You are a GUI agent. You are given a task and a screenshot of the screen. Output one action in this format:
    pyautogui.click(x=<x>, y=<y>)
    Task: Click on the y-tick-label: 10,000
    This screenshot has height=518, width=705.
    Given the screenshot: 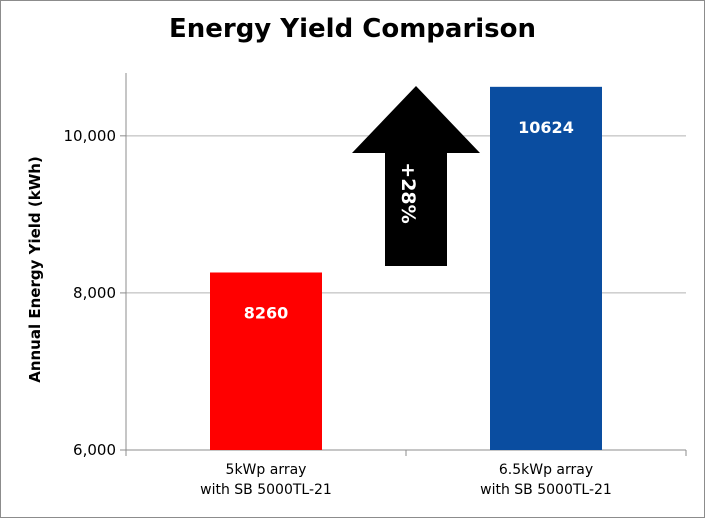 What is the action you would take?
    pyautogui.click(x=90, y=136)
    